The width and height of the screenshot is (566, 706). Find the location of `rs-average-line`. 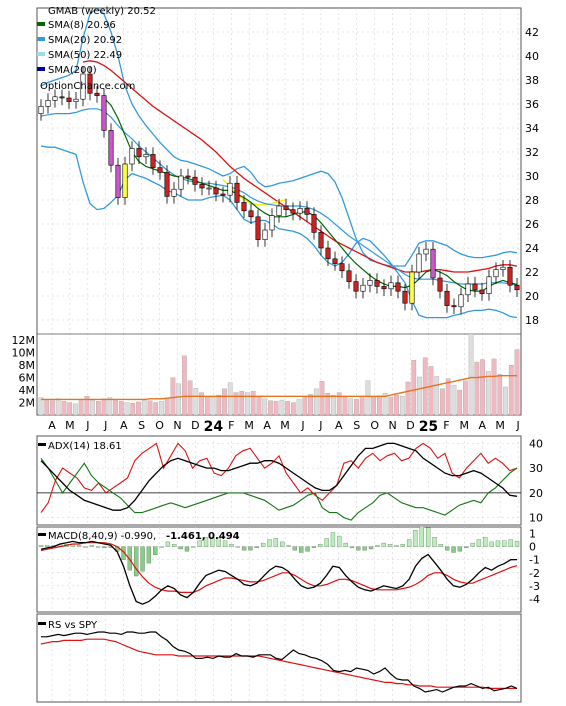

rs-average-line is located at coordinates (278, 663).